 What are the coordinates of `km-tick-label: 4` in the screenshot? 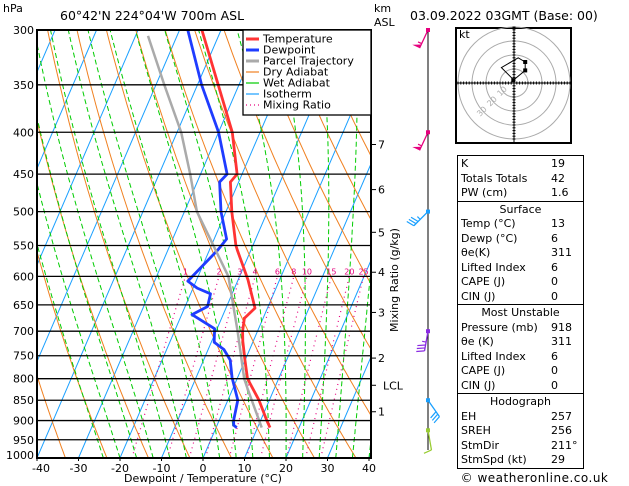 It's located at (381, 272).